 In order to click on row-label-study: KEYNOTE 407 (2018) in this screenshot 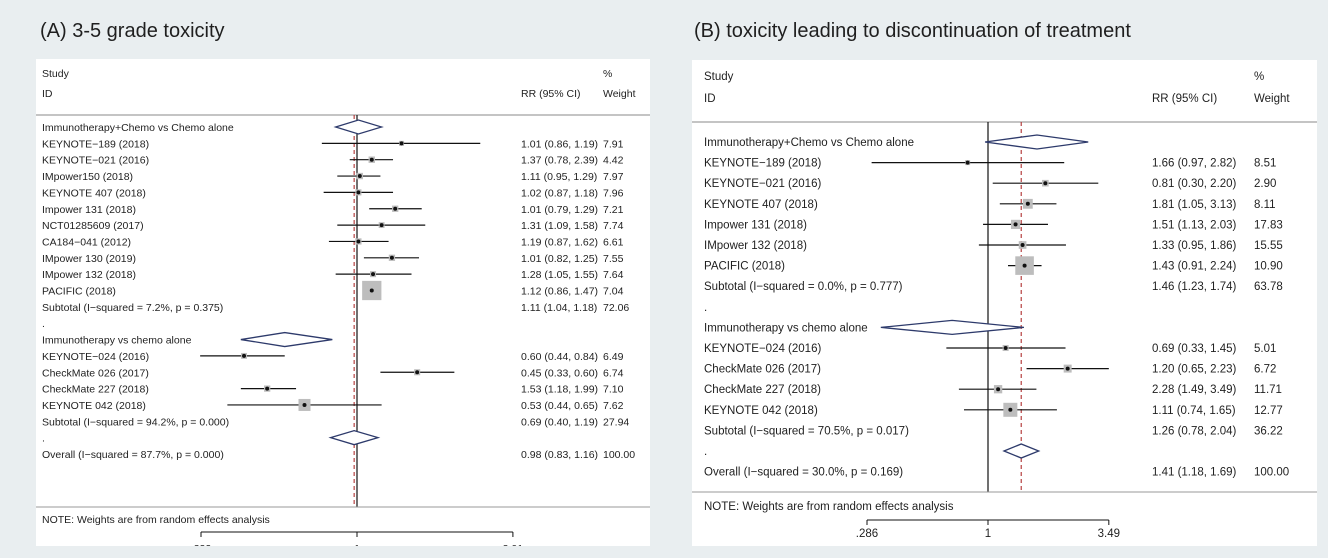, I will do `click(94, 193)`.